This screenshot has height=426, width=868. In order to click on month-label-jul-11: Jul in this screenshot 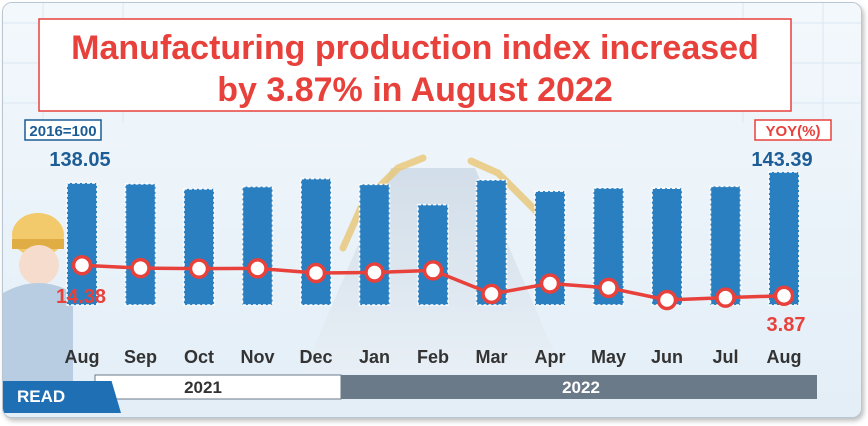, I will do `click(725, 357)`.